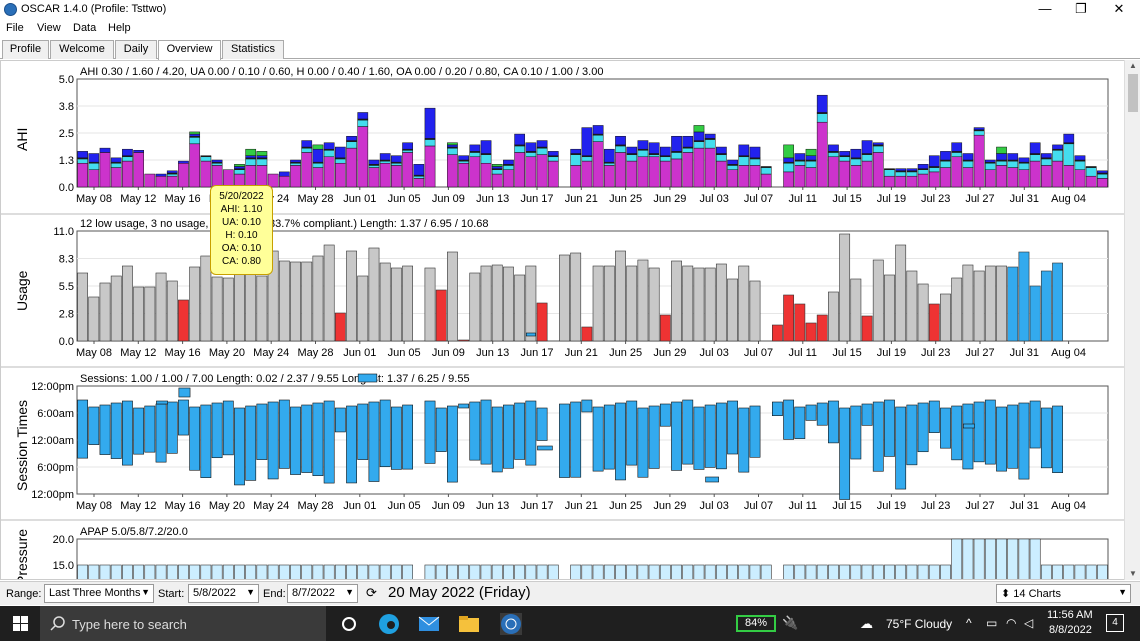  What do you see at coordinates (669, 199) in the screenshot?
I see `ahi-x-tick: Jun 29` at bounding box center [669, 199].